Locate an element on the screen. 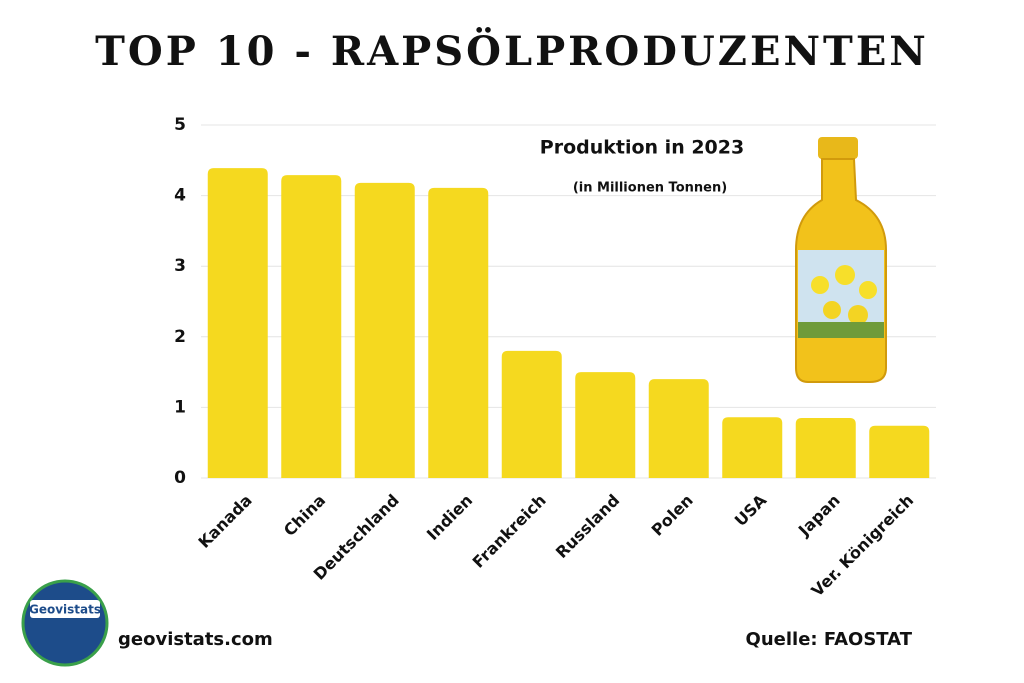 This screenshot has width=1024, height=683. y-tick-label: 2 is located at coordinates (180, 337).